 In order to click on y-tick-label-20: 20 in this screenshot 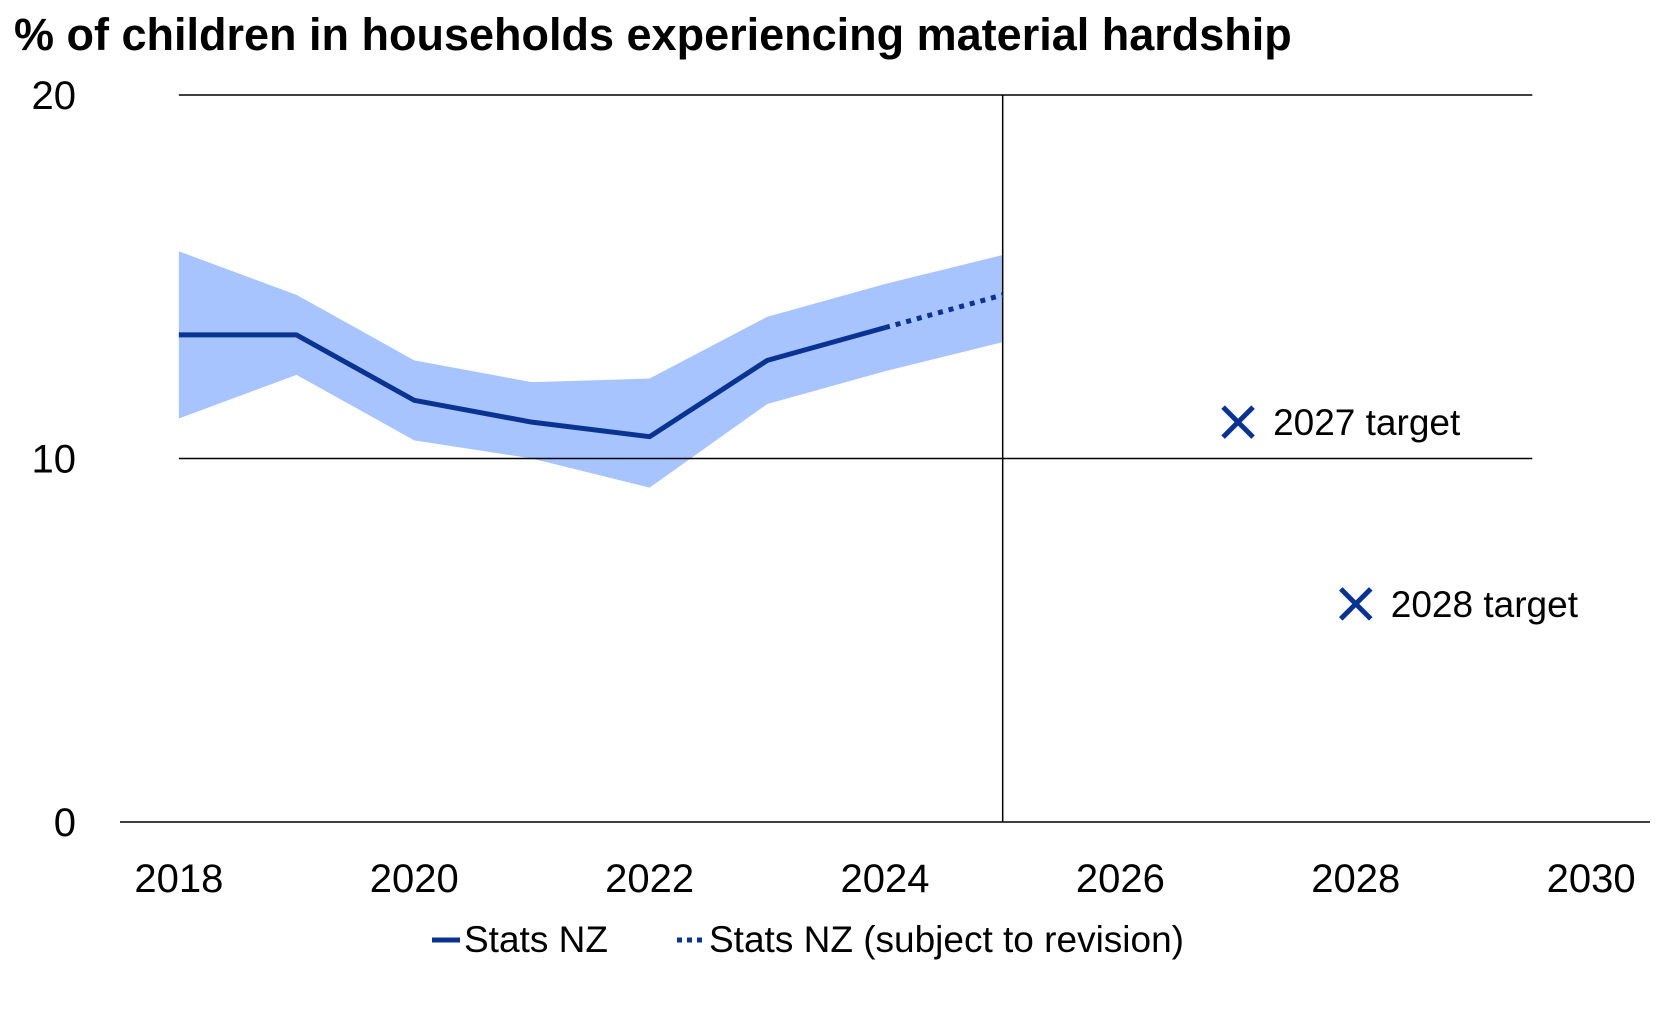, I will do `click(54, 96)`.